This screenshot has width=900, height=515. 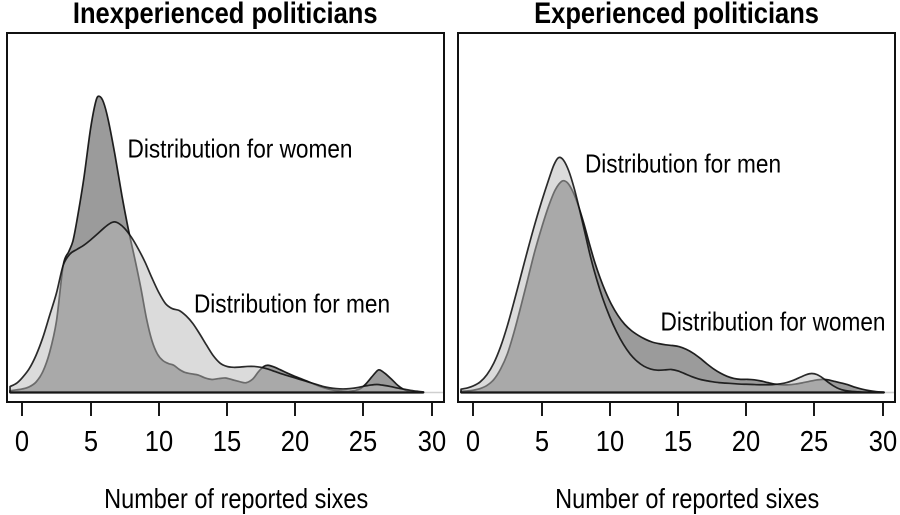 I want to click on panel-title: Inexperienced politicians, so click(x=225, y=15).